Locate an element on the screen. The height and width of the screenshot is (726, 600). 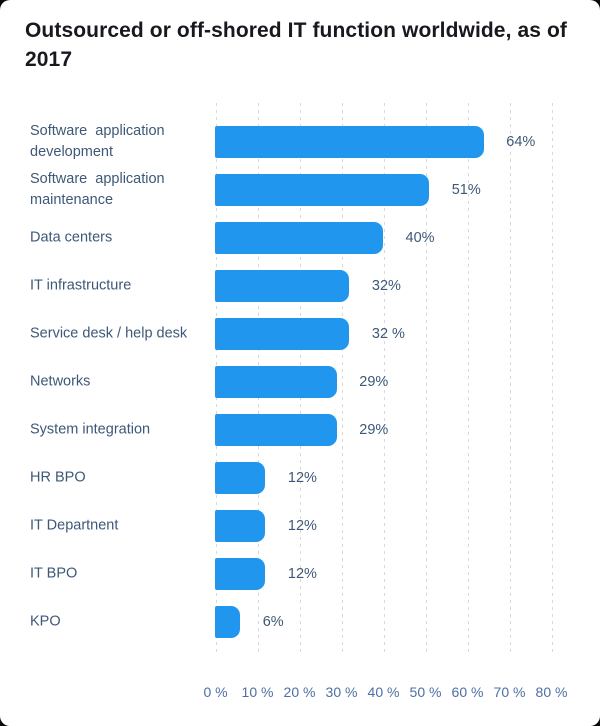
value-label: 32 % is located at coordinates (388, 334).